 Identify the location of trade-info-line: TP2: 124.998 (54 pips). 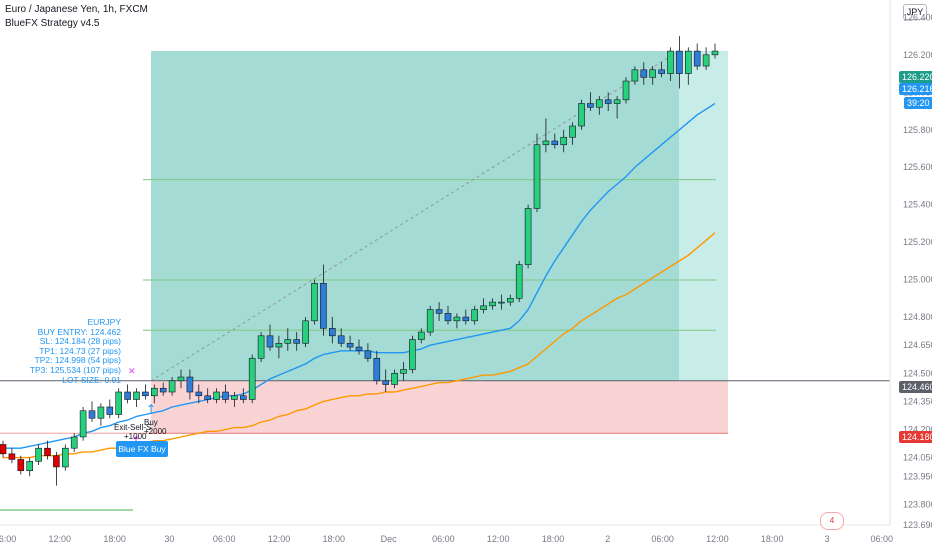
(77, 360).